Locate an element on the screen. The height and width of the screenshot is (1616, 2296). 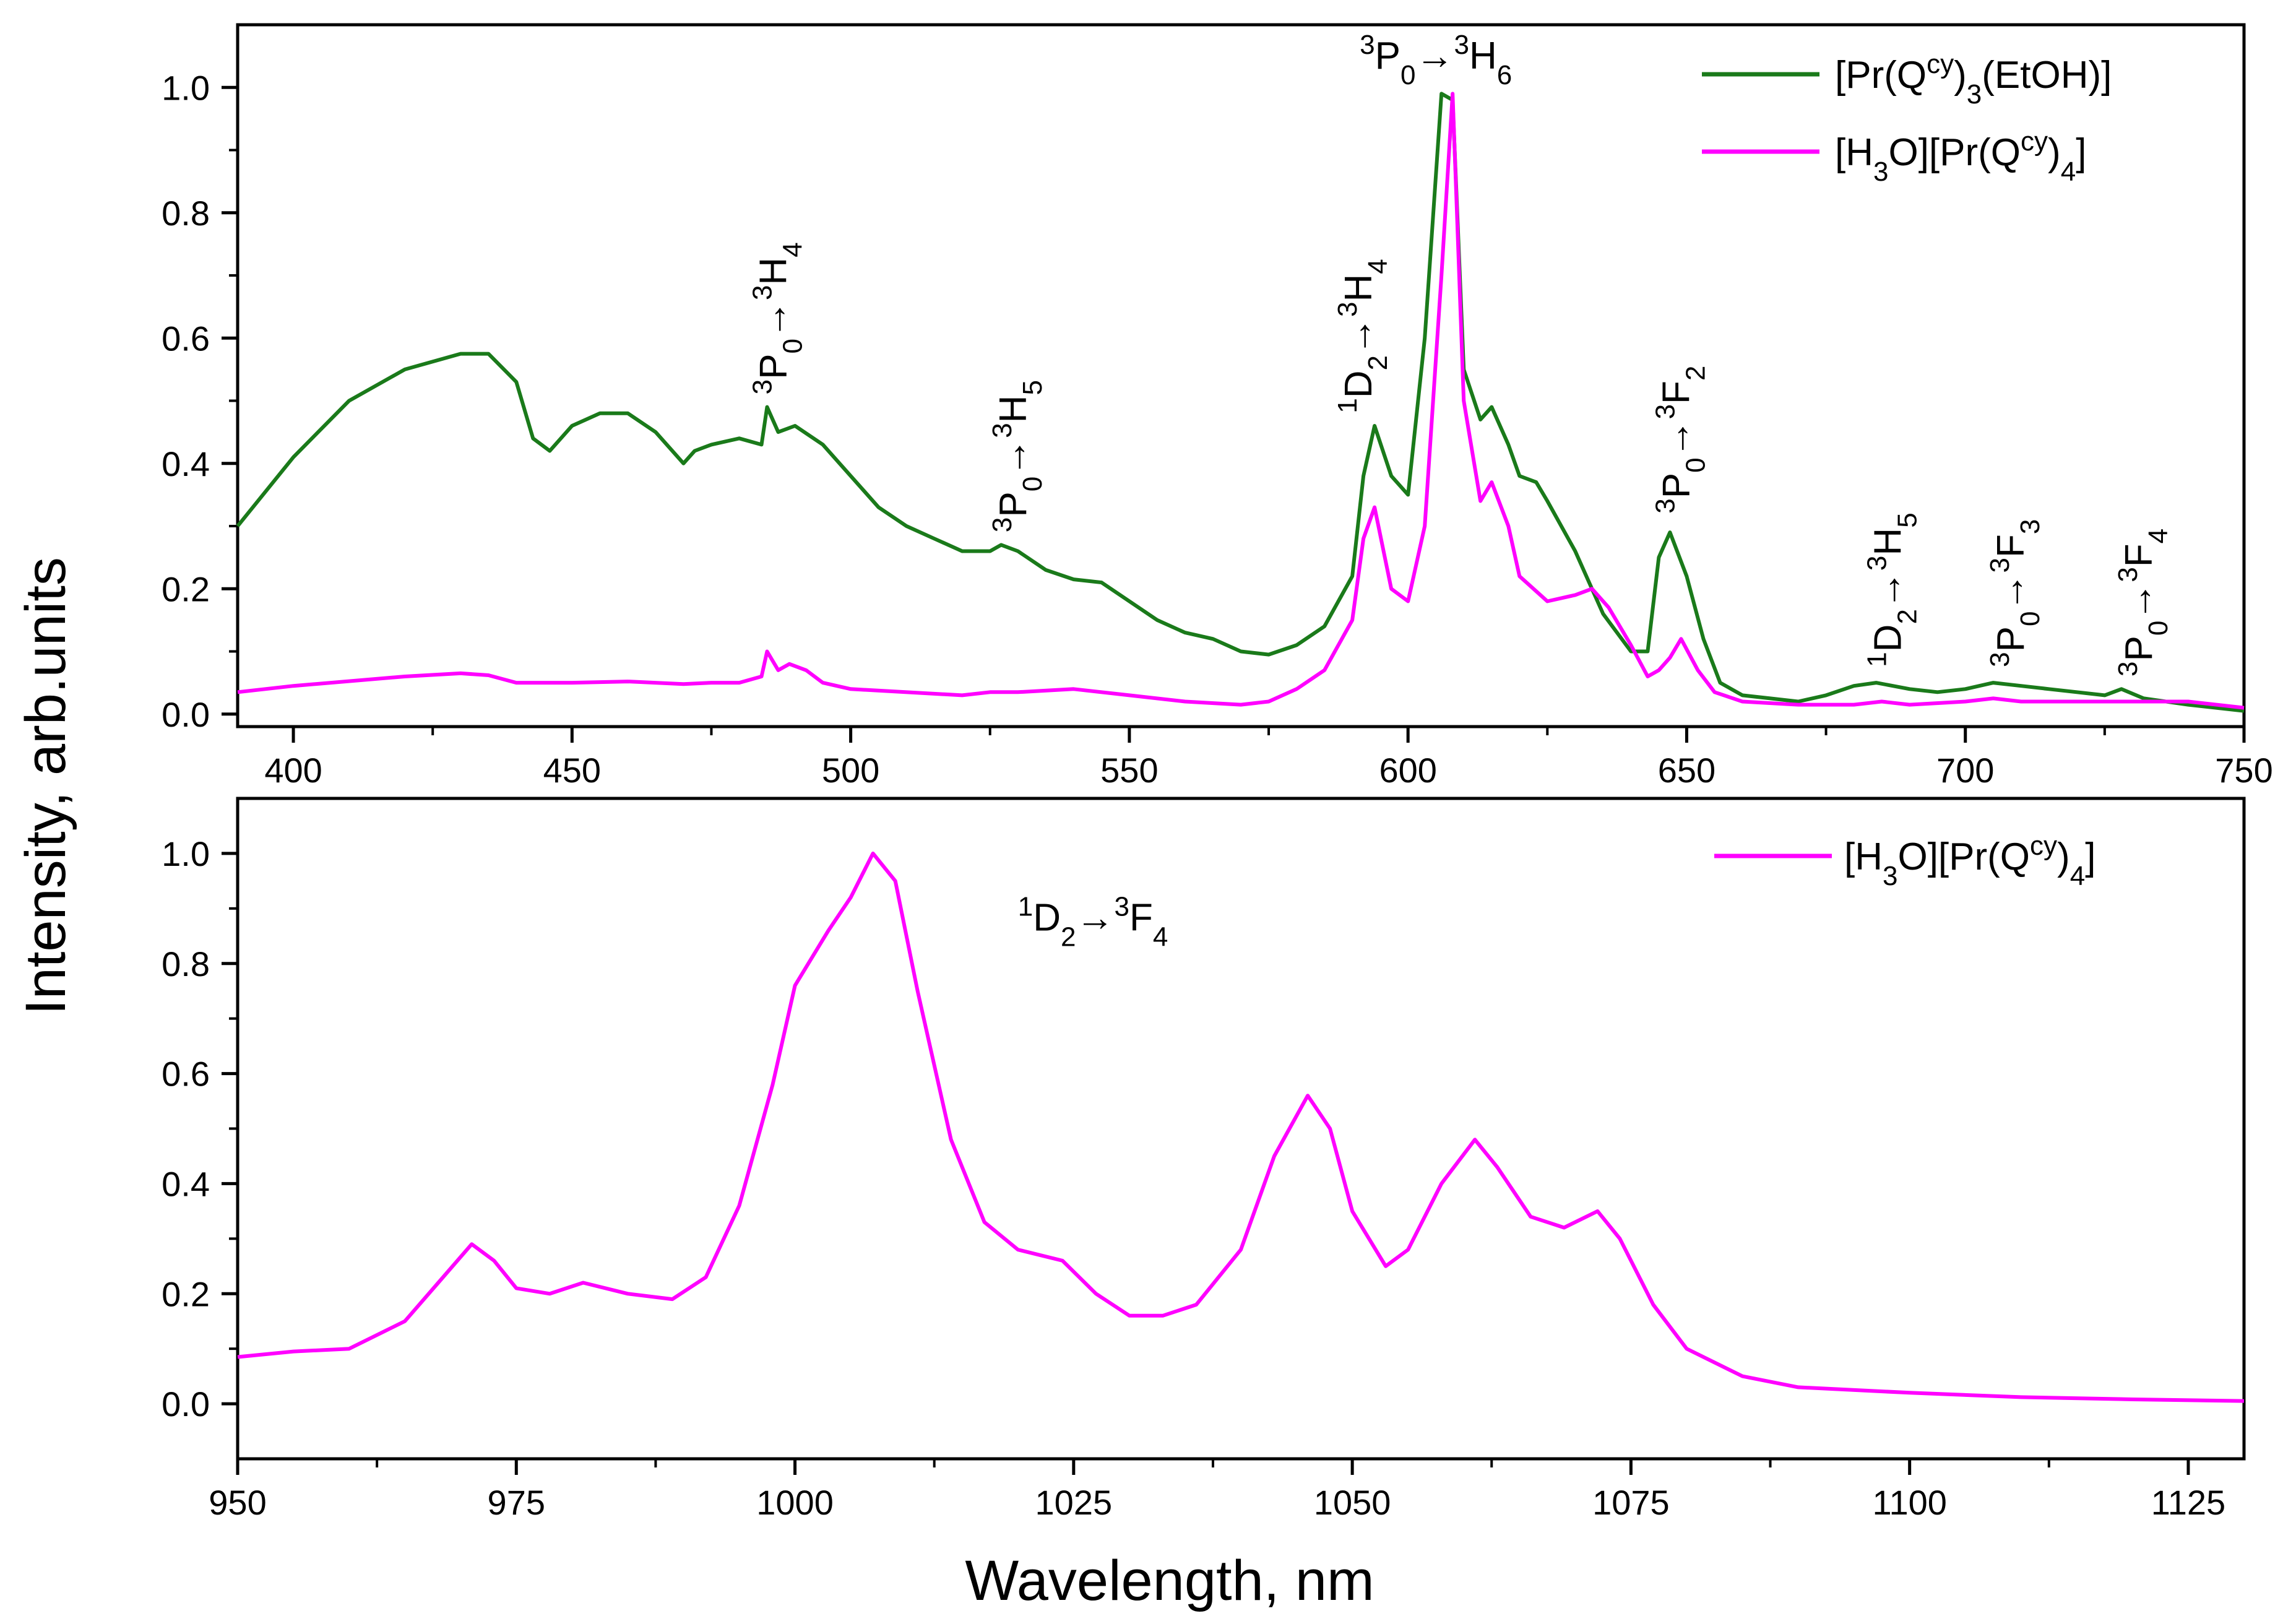
x-tick-label: 975 is located at coordinates (516, 1502).